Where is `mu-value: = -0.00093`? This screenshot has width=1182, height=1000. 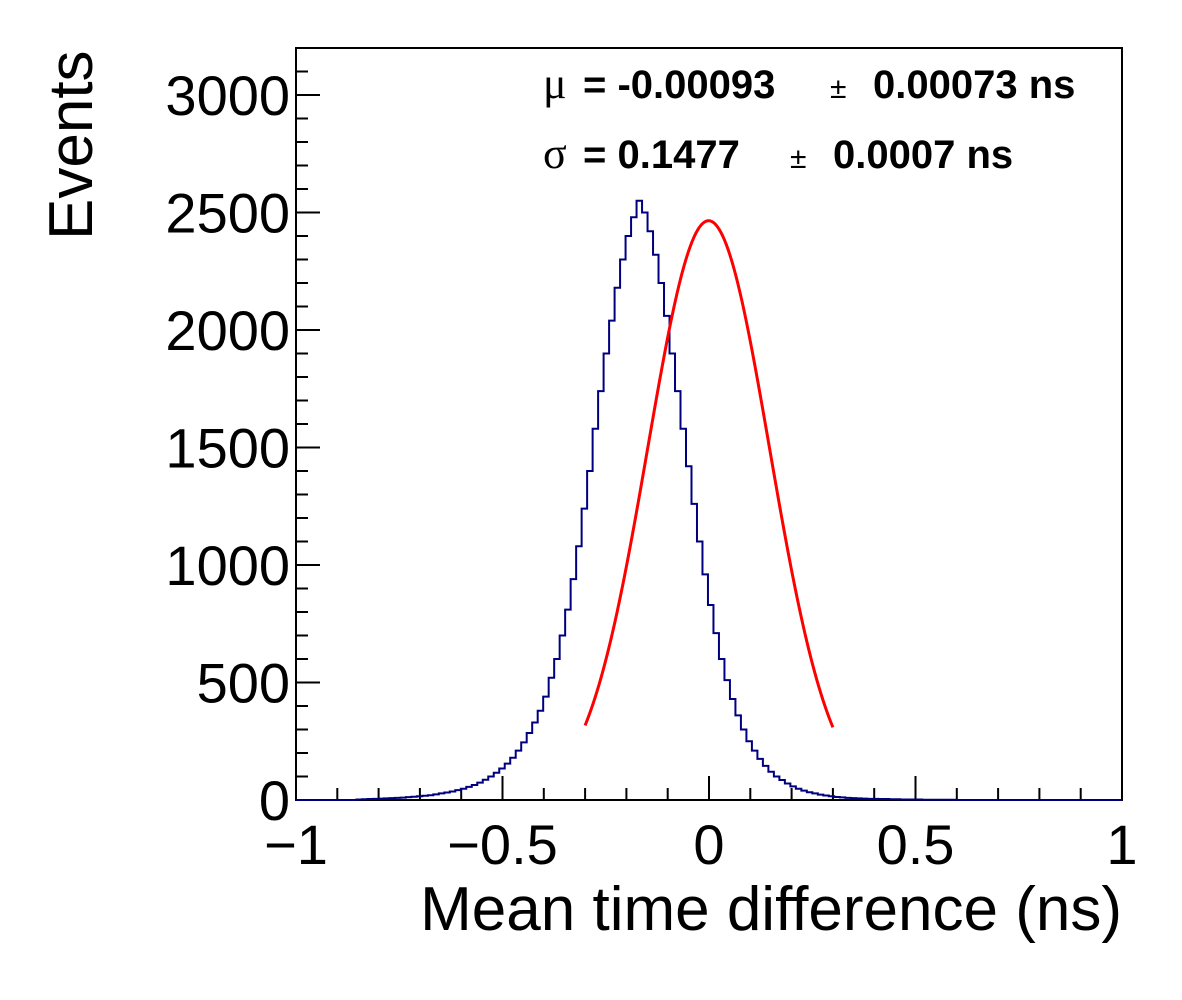
mu-value: = -0.00093 is located at coordinates (679, 85).